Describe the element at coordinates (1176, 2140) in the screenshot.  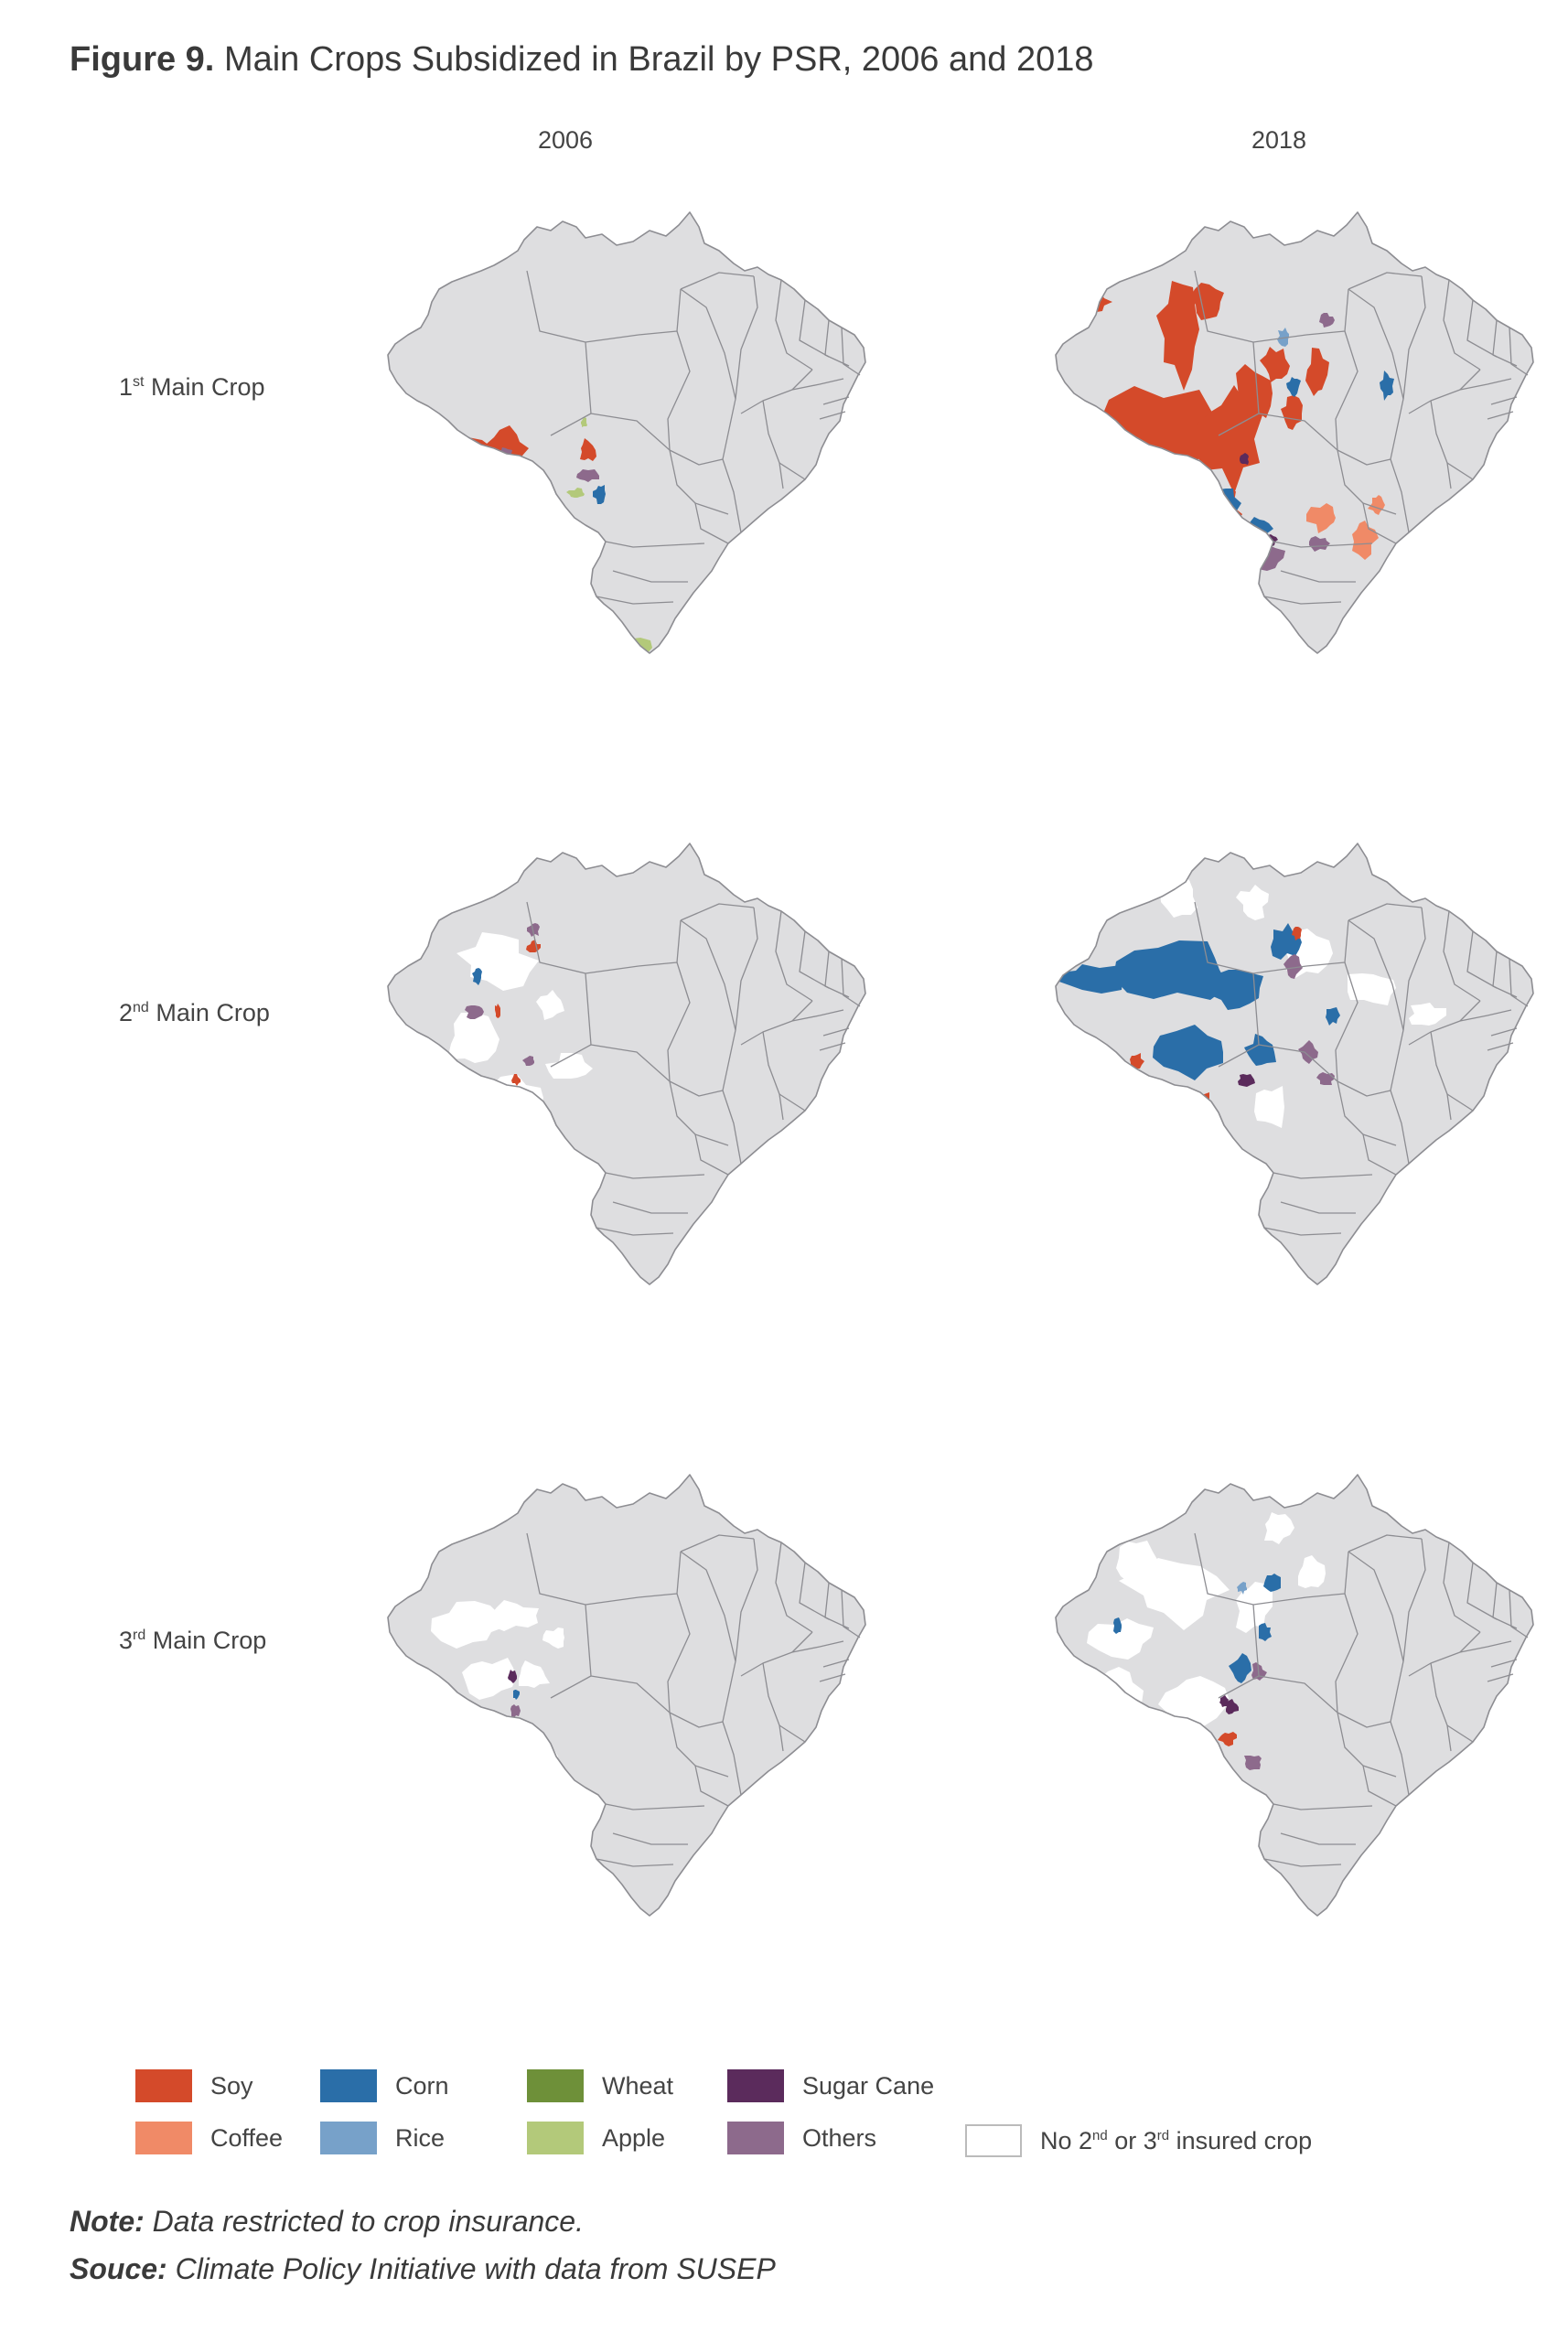
I see `legend-label-none: No 2nd or 3rd insured crop` at that location.